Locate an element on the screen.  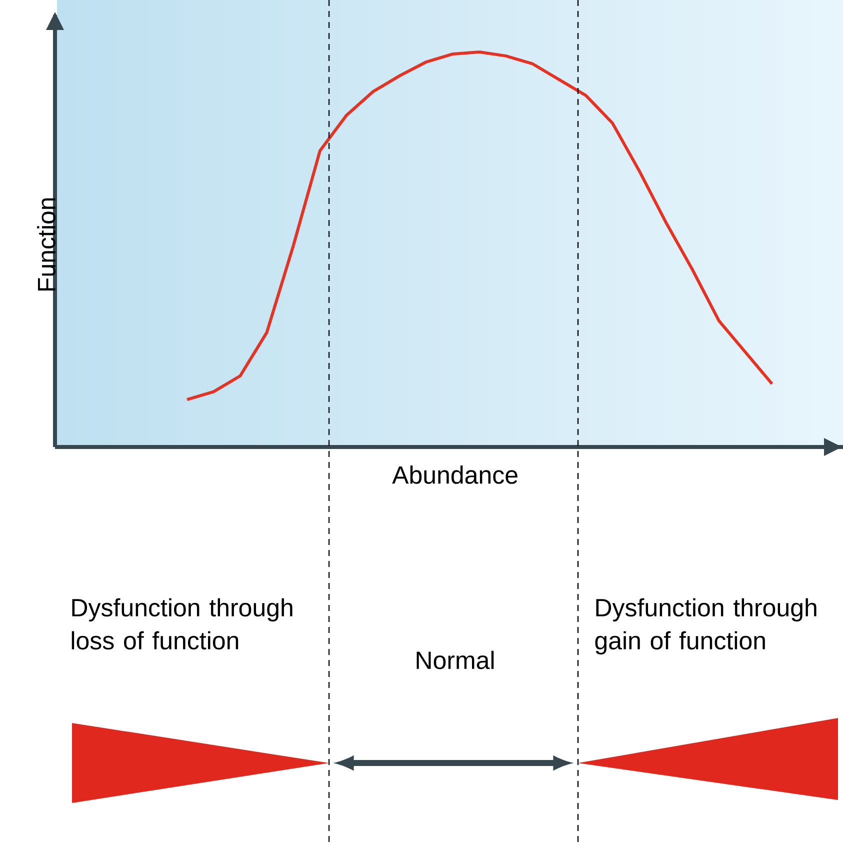
text: Dysfunction through loss of function is located at coordinates (182, 624).